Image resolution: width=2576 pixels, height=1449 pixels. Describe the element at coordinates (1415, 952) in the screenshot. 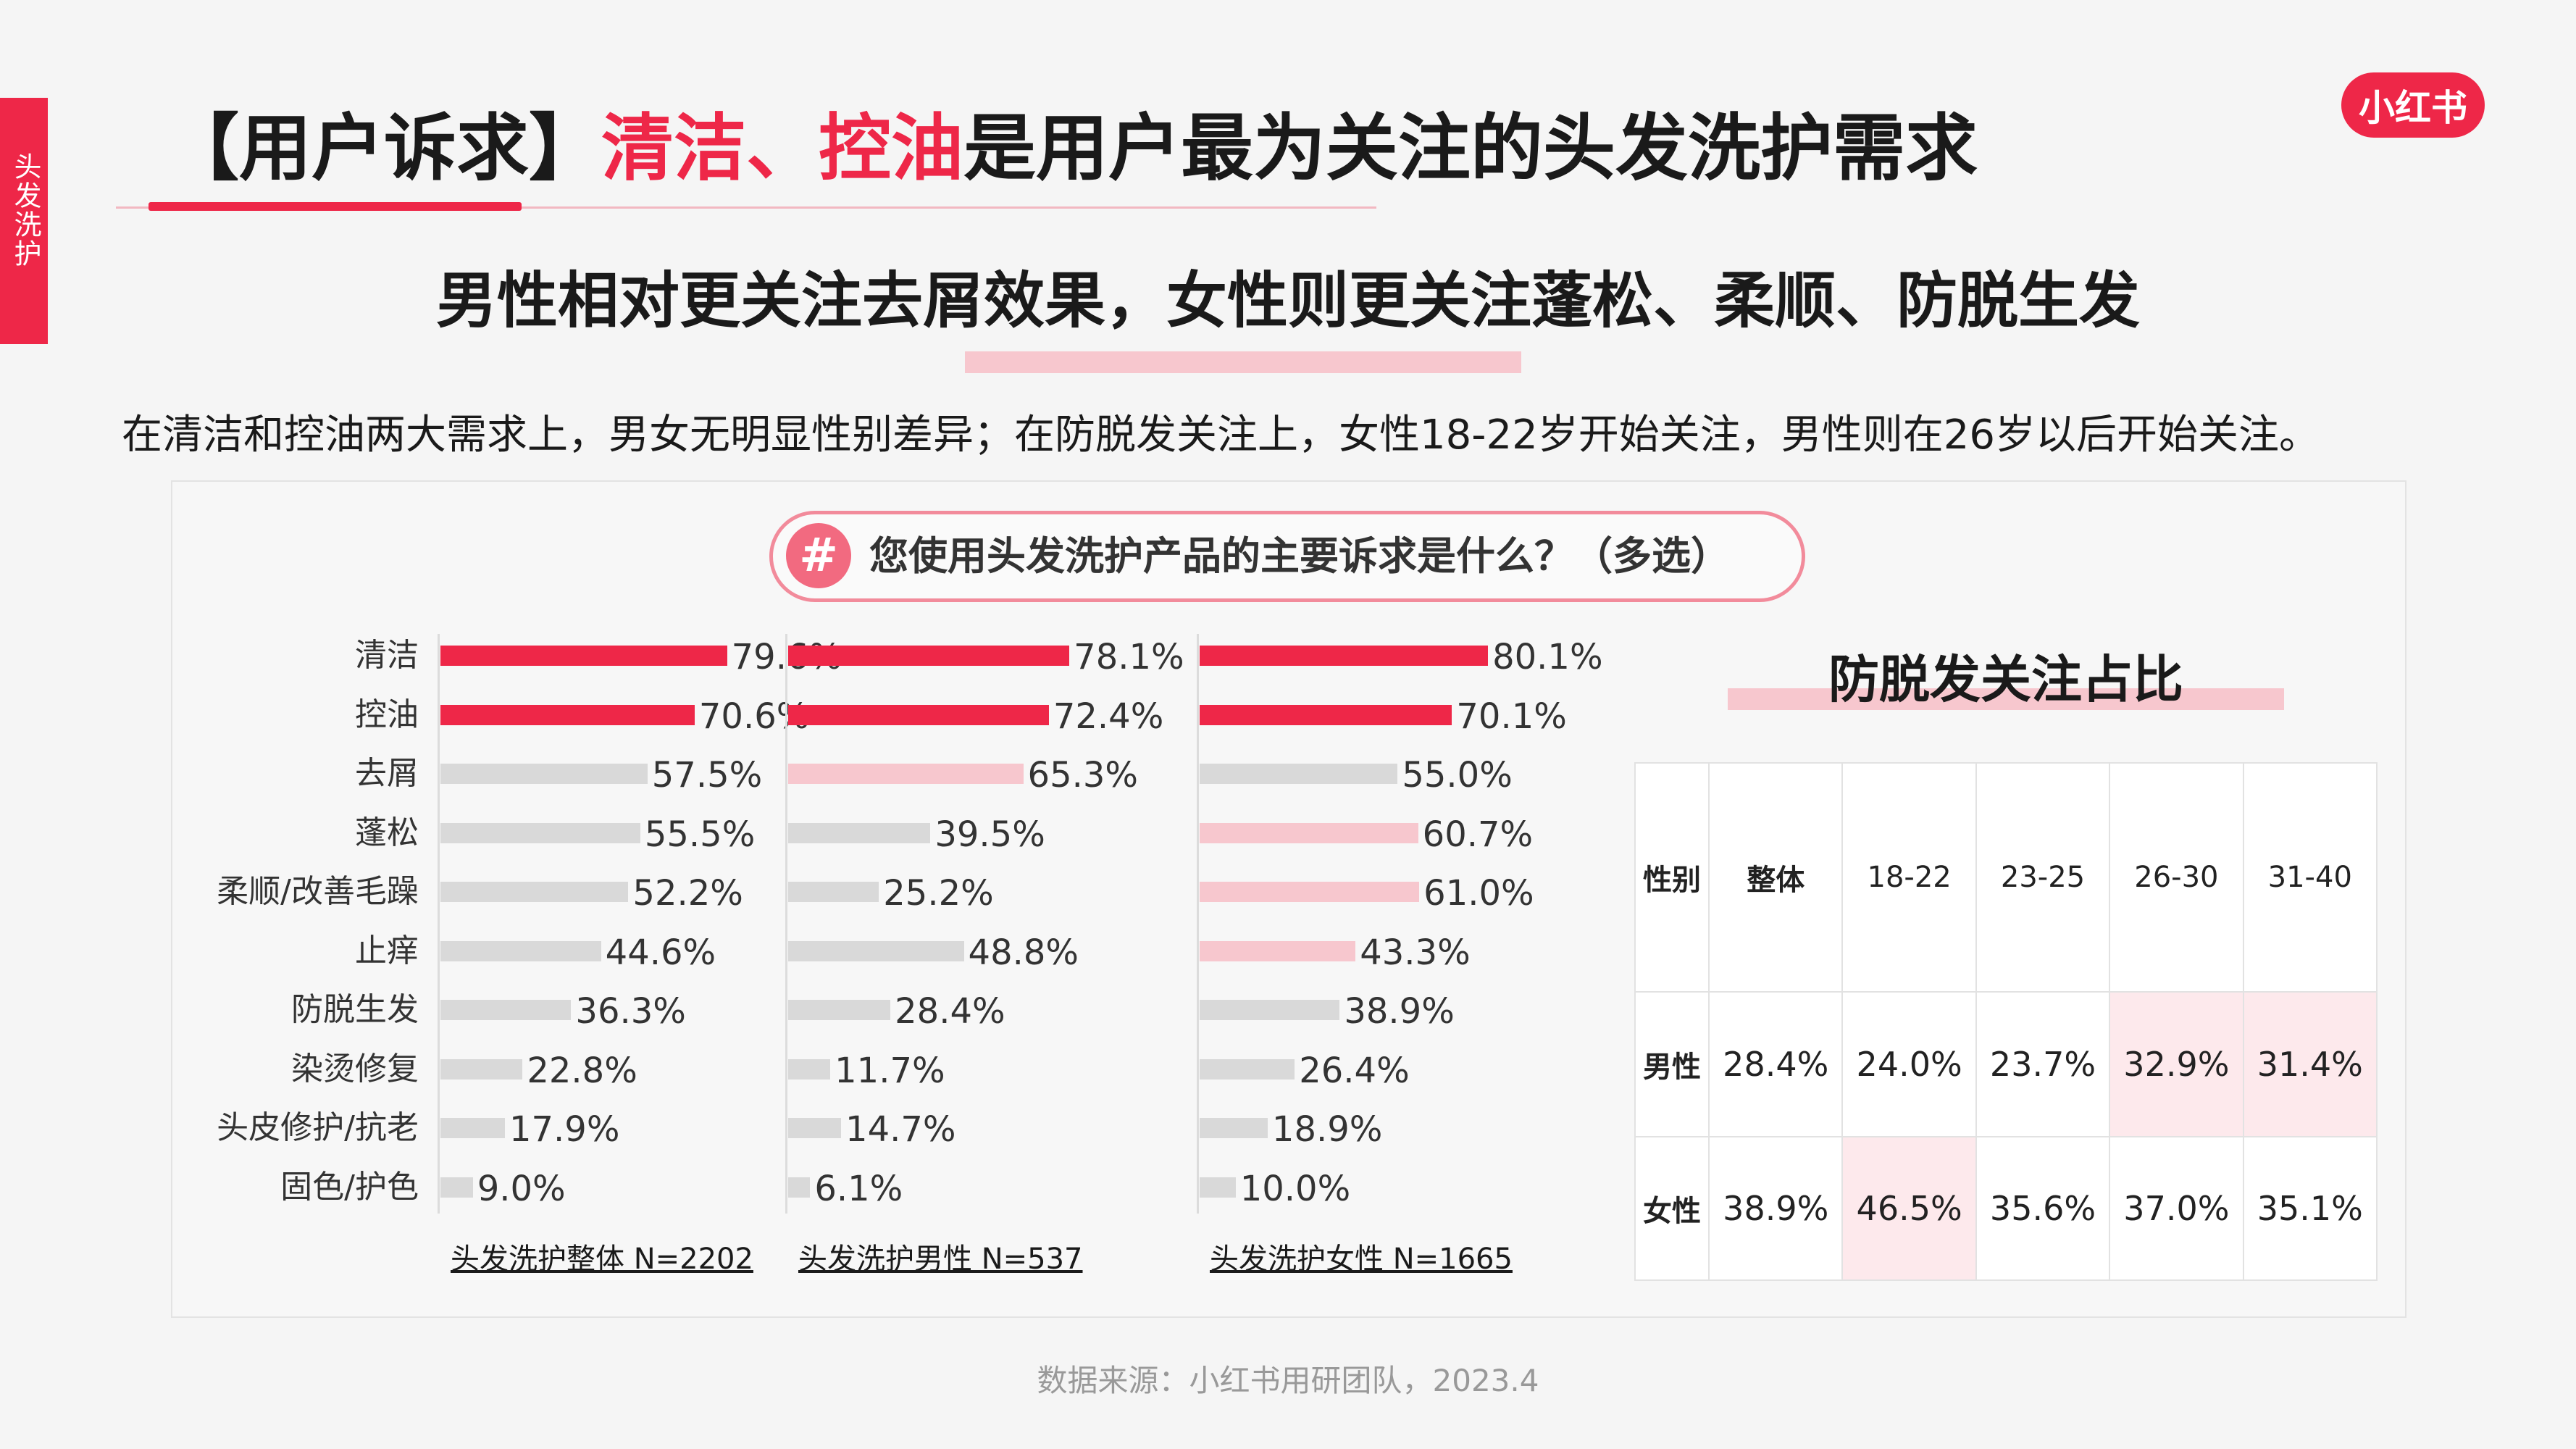

I see `data-label: 43.3%` at that location.